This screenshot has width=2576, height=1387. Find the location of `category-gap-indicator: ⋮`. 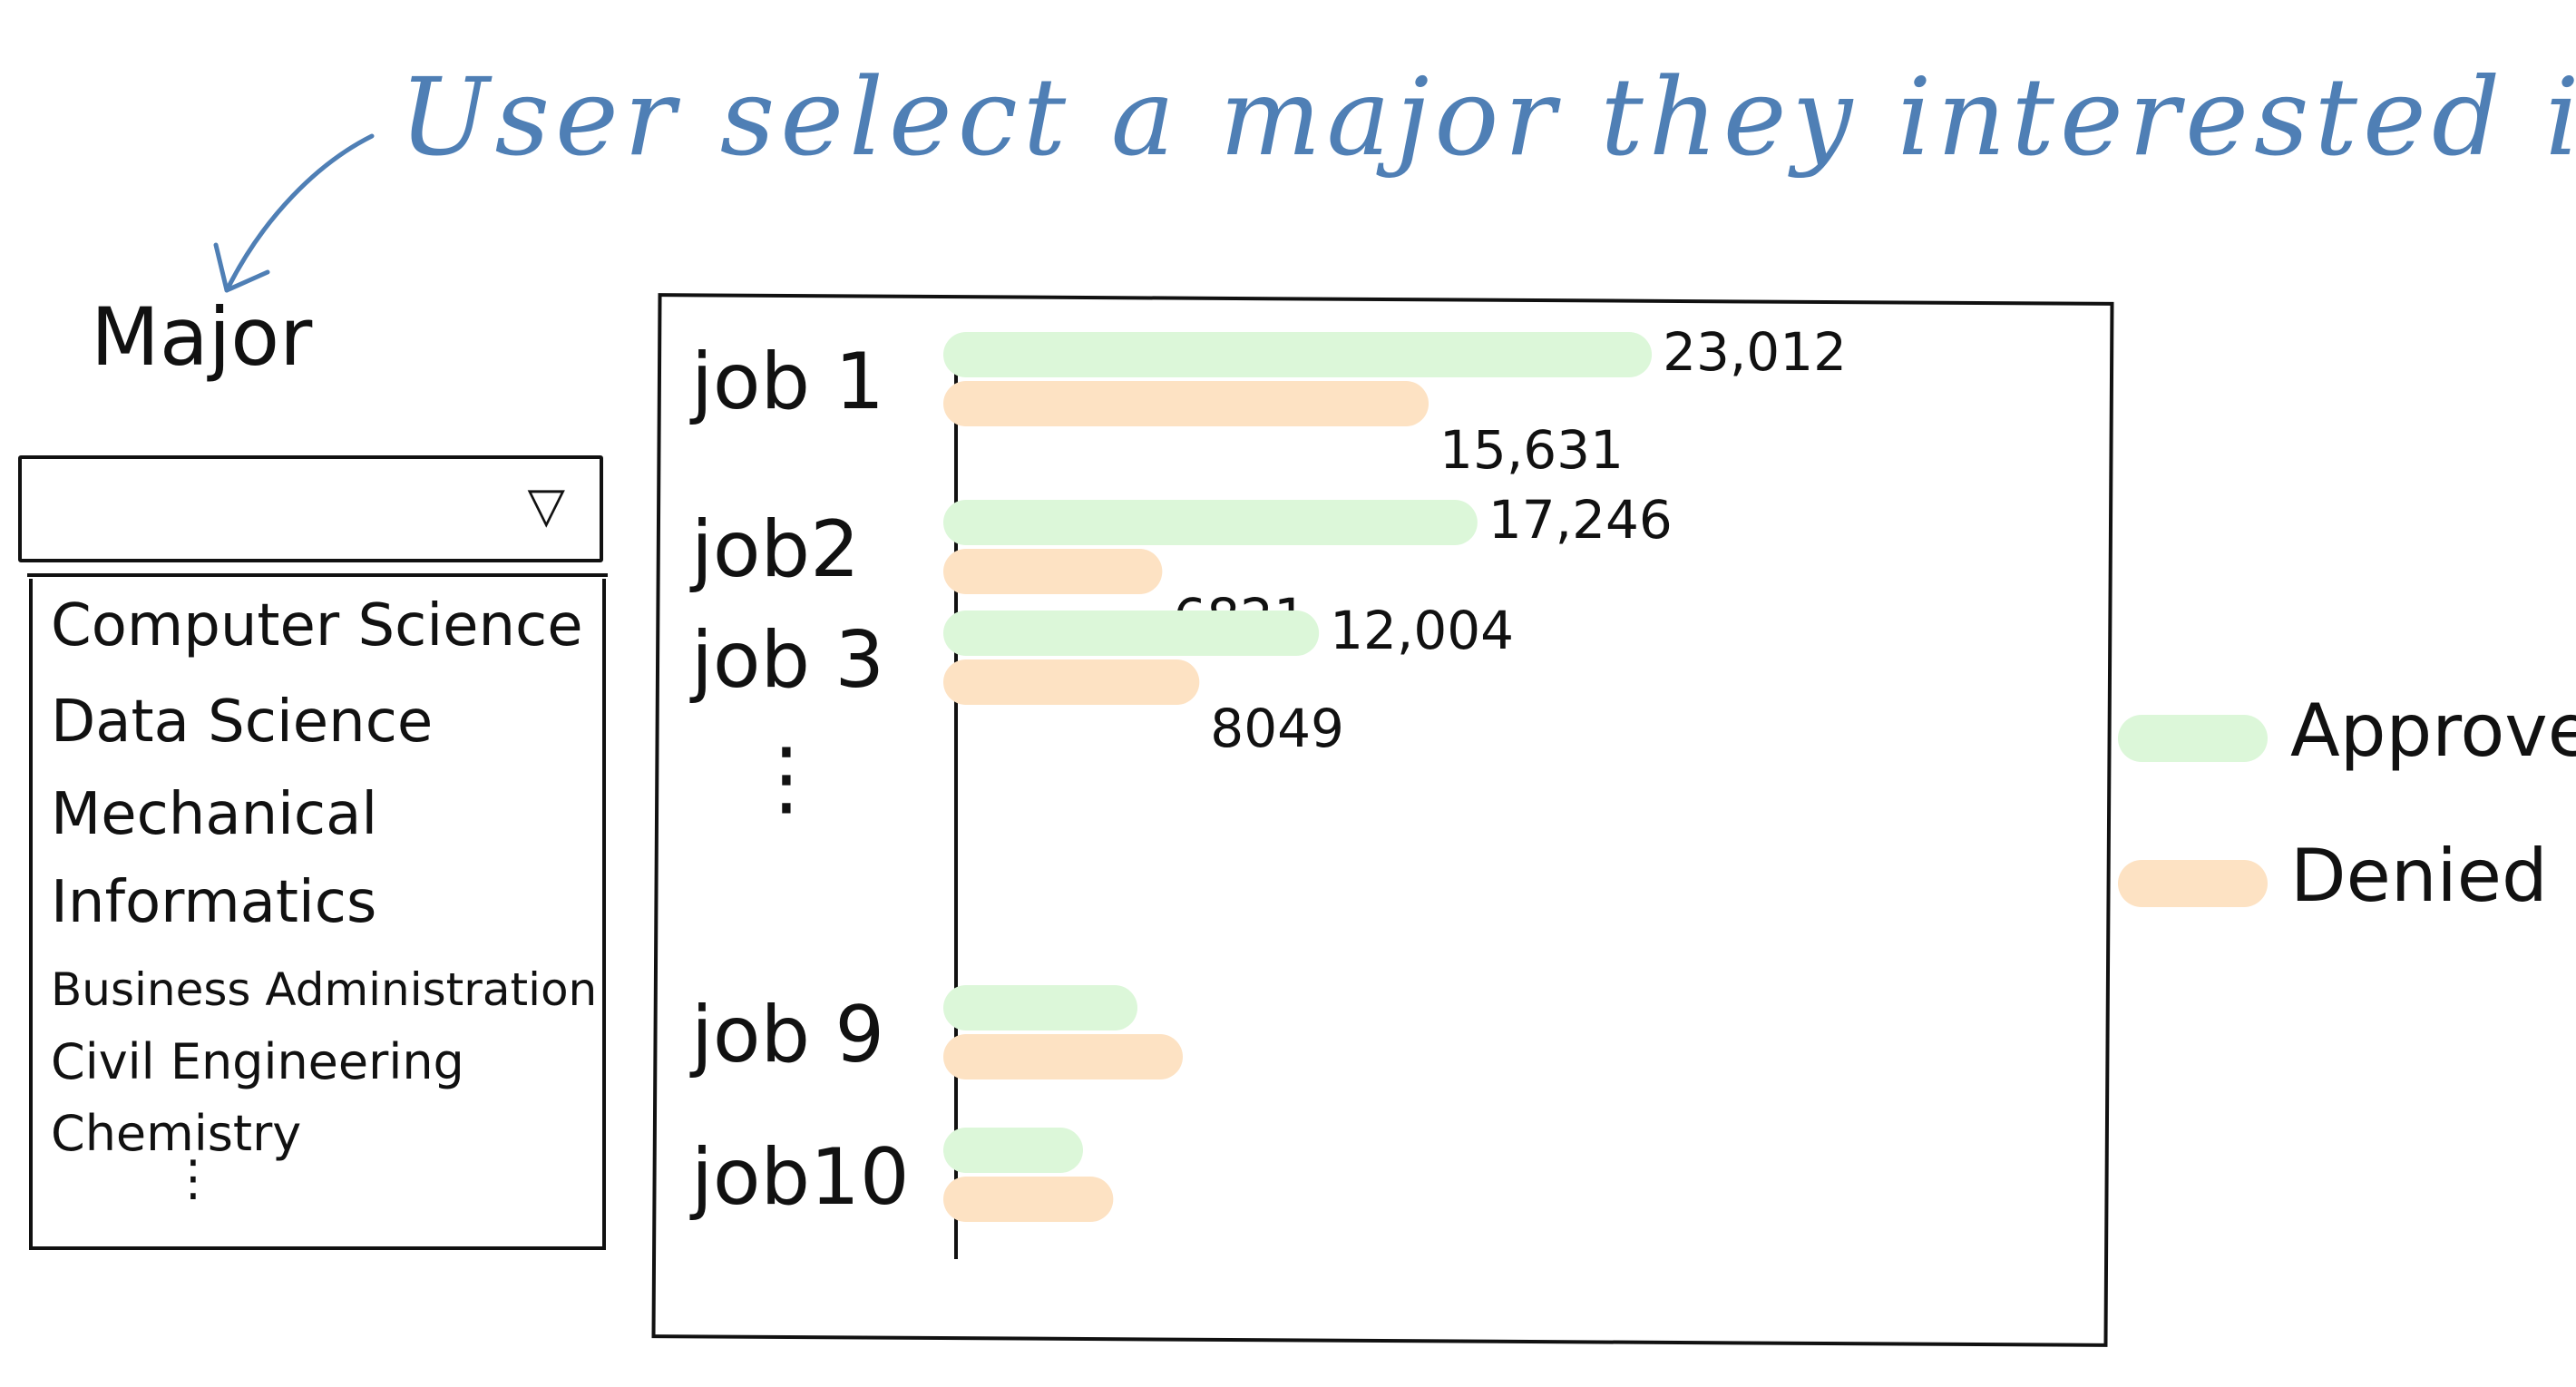

category-gap-indicator: ⋮ is located at coordinates (786, 778).